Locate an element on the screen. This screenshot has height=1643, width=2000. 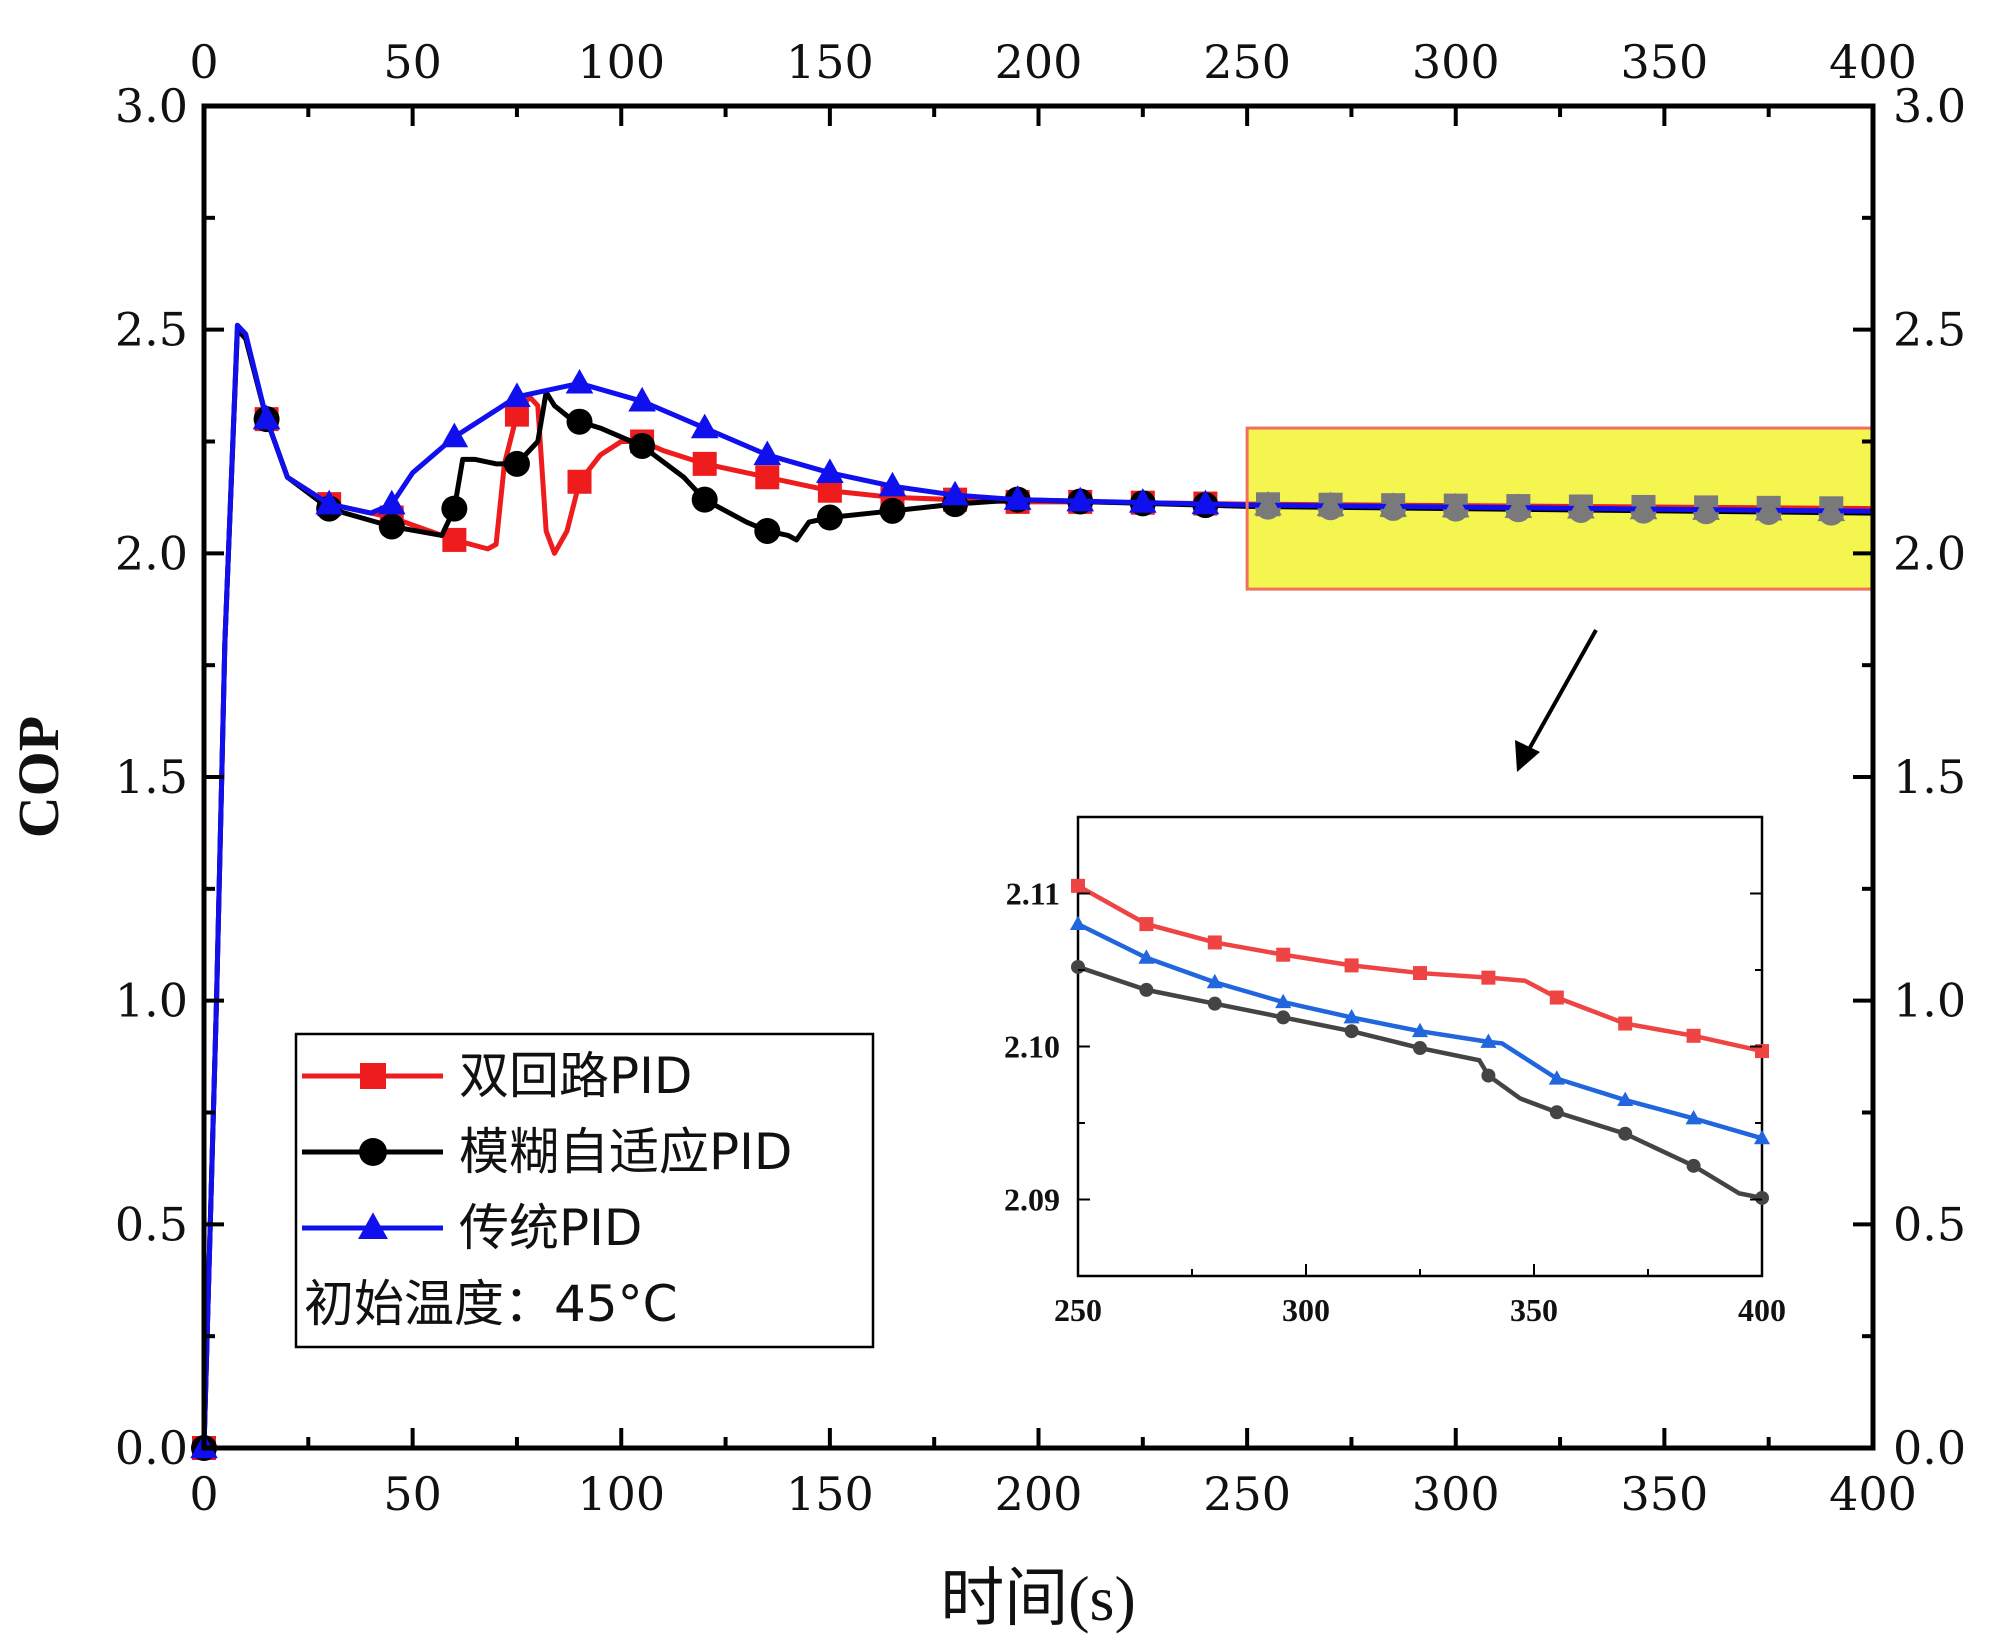
x-tick-label: 350 is located at coordinates (1664, 1494).